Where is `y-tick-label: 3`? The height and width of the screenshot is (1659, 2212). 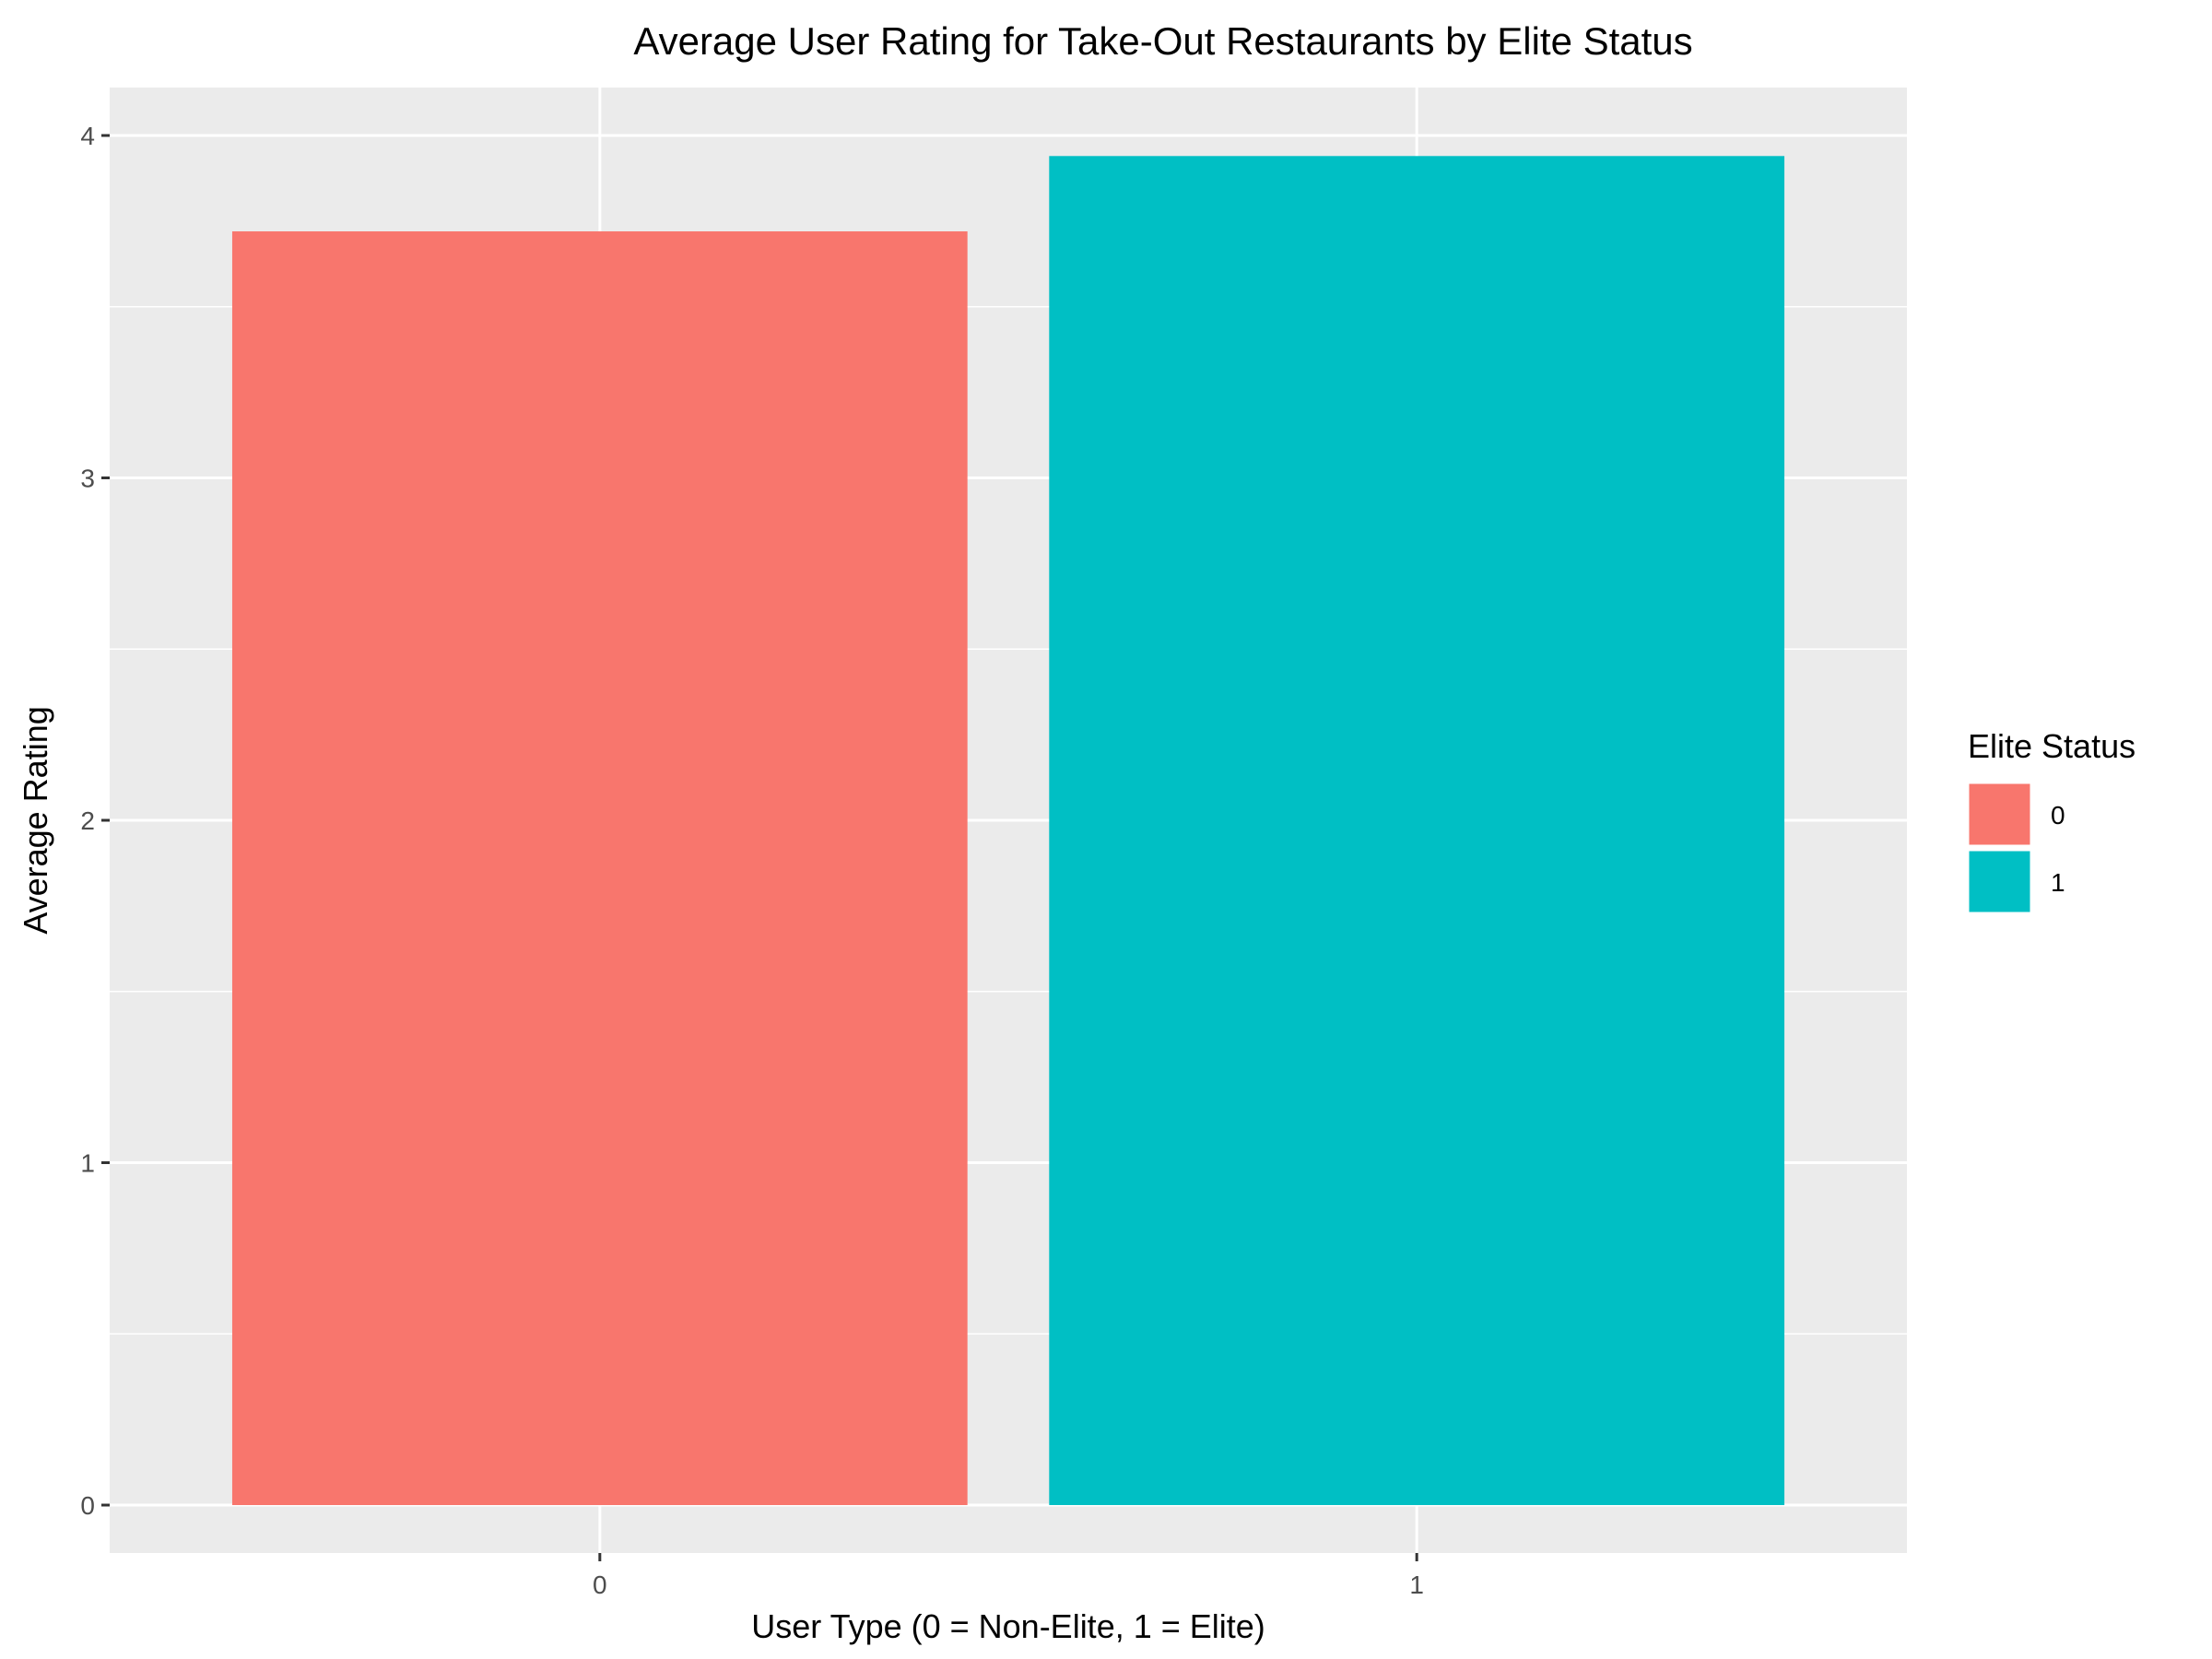
y-tick-label: 3 is located at coordinates (87, 479).